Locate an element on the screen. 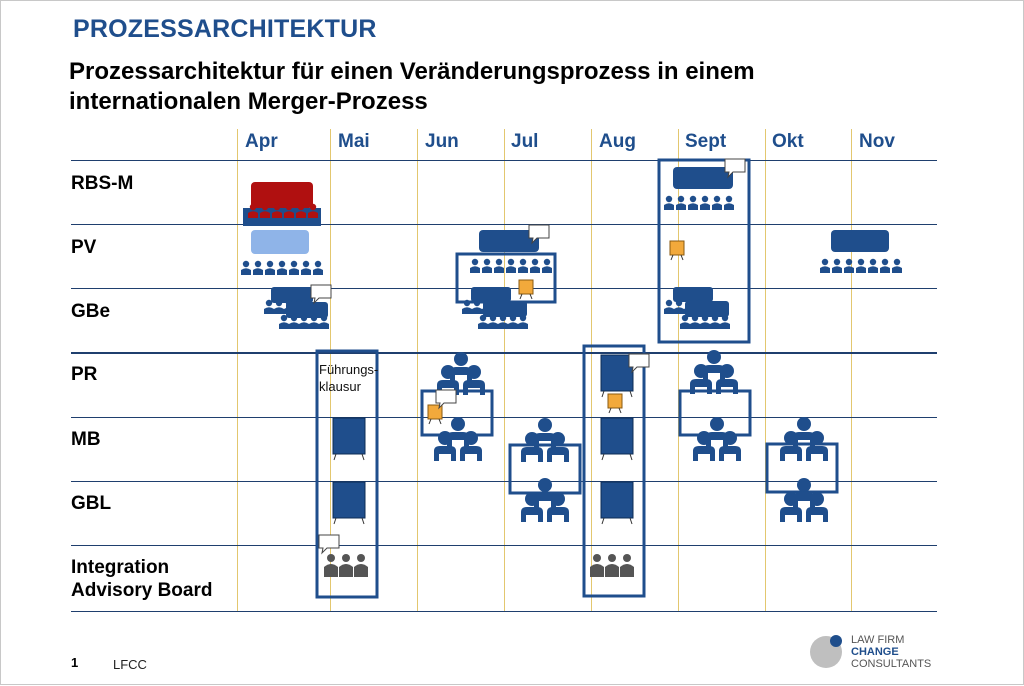  annotation-line-1: Führungs- is located at coordinates (349, 369).